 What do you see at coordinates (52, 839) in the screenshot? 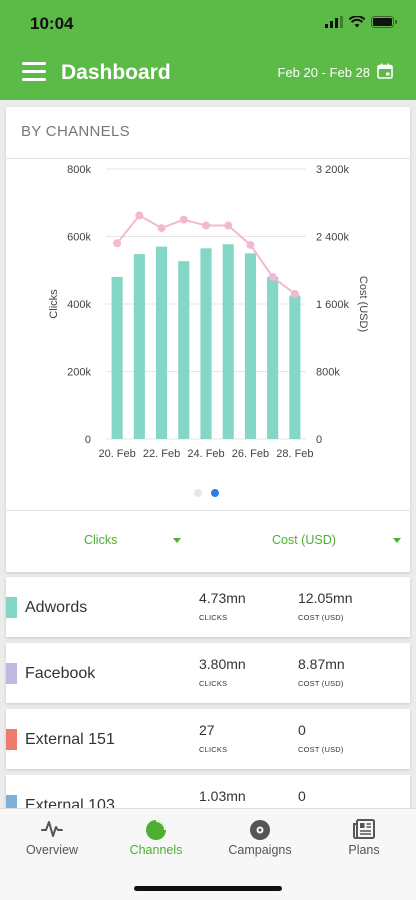
I see `nav-item-overview: Overview` at bounding box center [52, 839].